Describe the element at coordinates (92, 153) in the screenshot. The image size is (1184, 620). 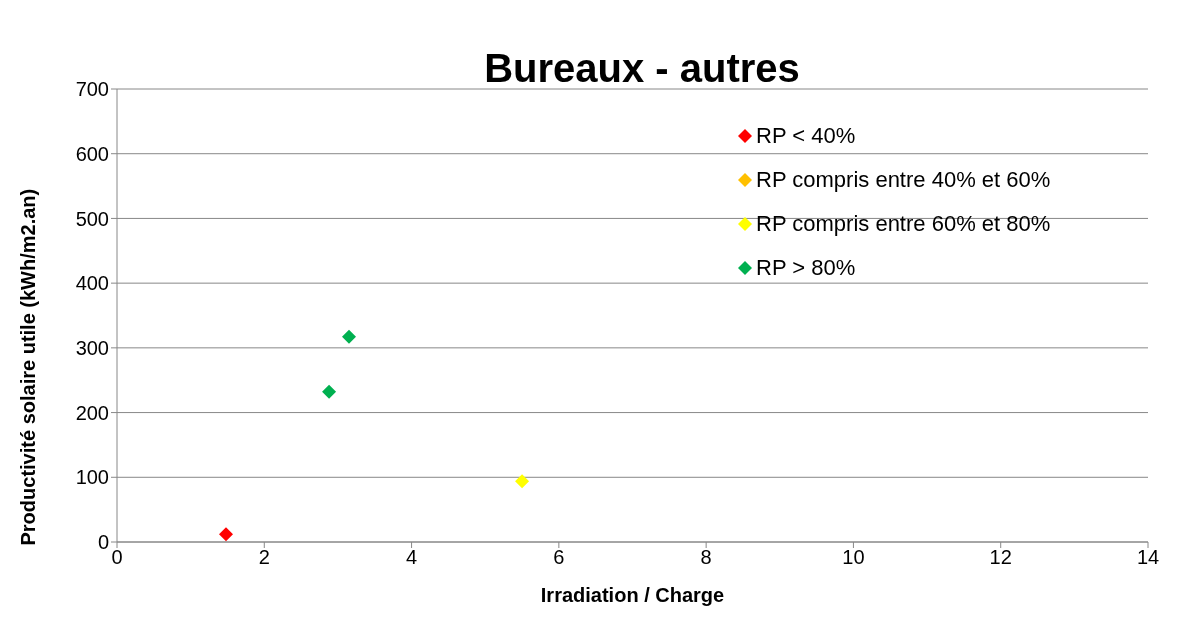
I see `y-tick-label: 600` at that location.